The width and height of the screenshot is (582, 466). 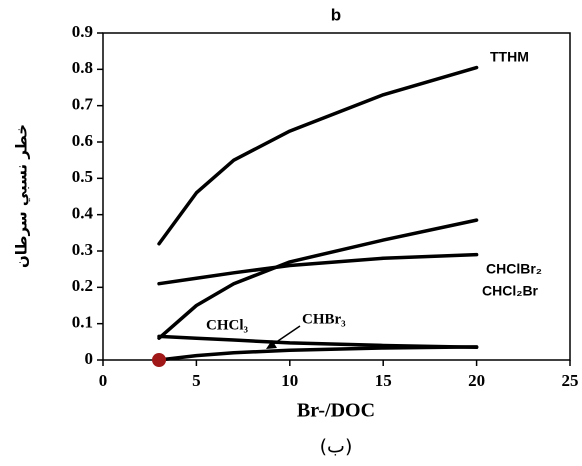 What do you see at coordinates (103, 380) in the screenshot?
I see `x-tick-label: 0` at bounding box center [103, 380].